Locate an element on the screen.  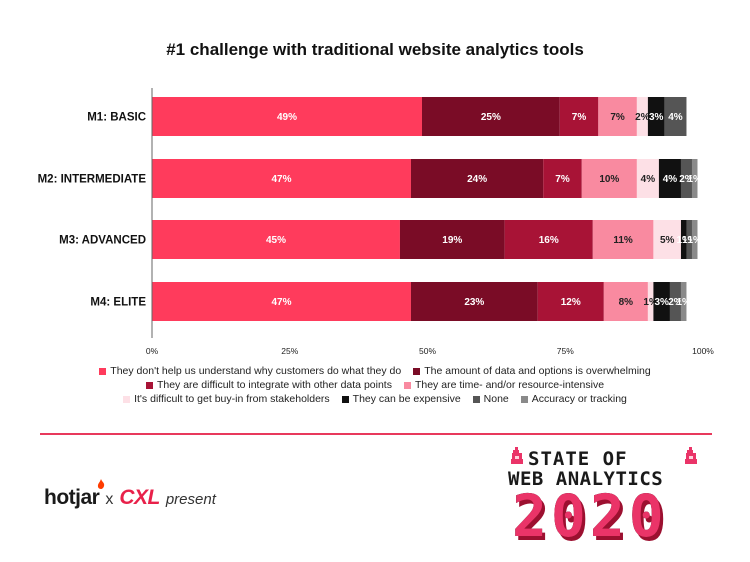
category-label: M3: ADVANCED is located at coordinates (102, 241).